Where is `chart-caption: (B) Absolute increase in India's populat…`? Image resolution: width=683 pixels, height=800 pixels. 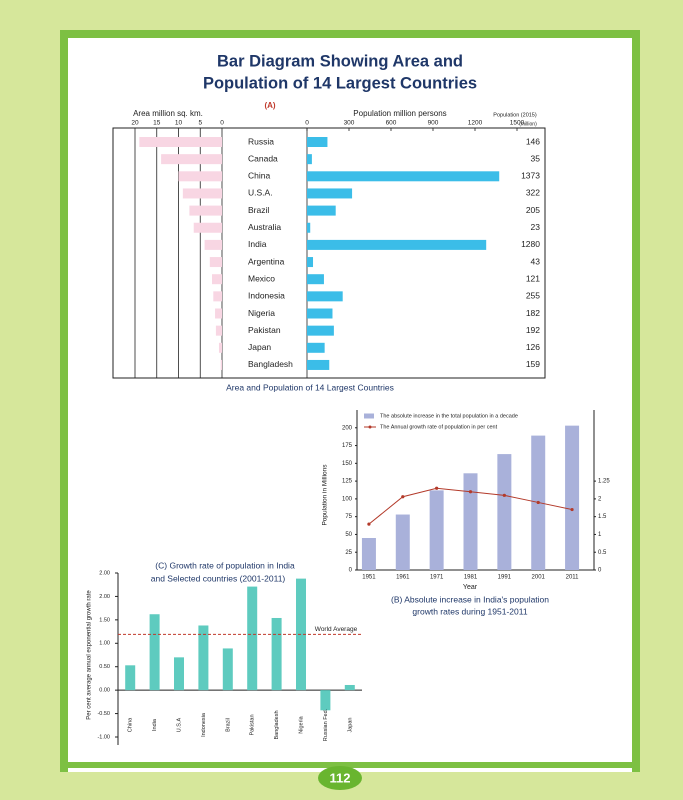 chart-caption: (B) Absolute increase in India's populat… is located at coordinates (470, 599).